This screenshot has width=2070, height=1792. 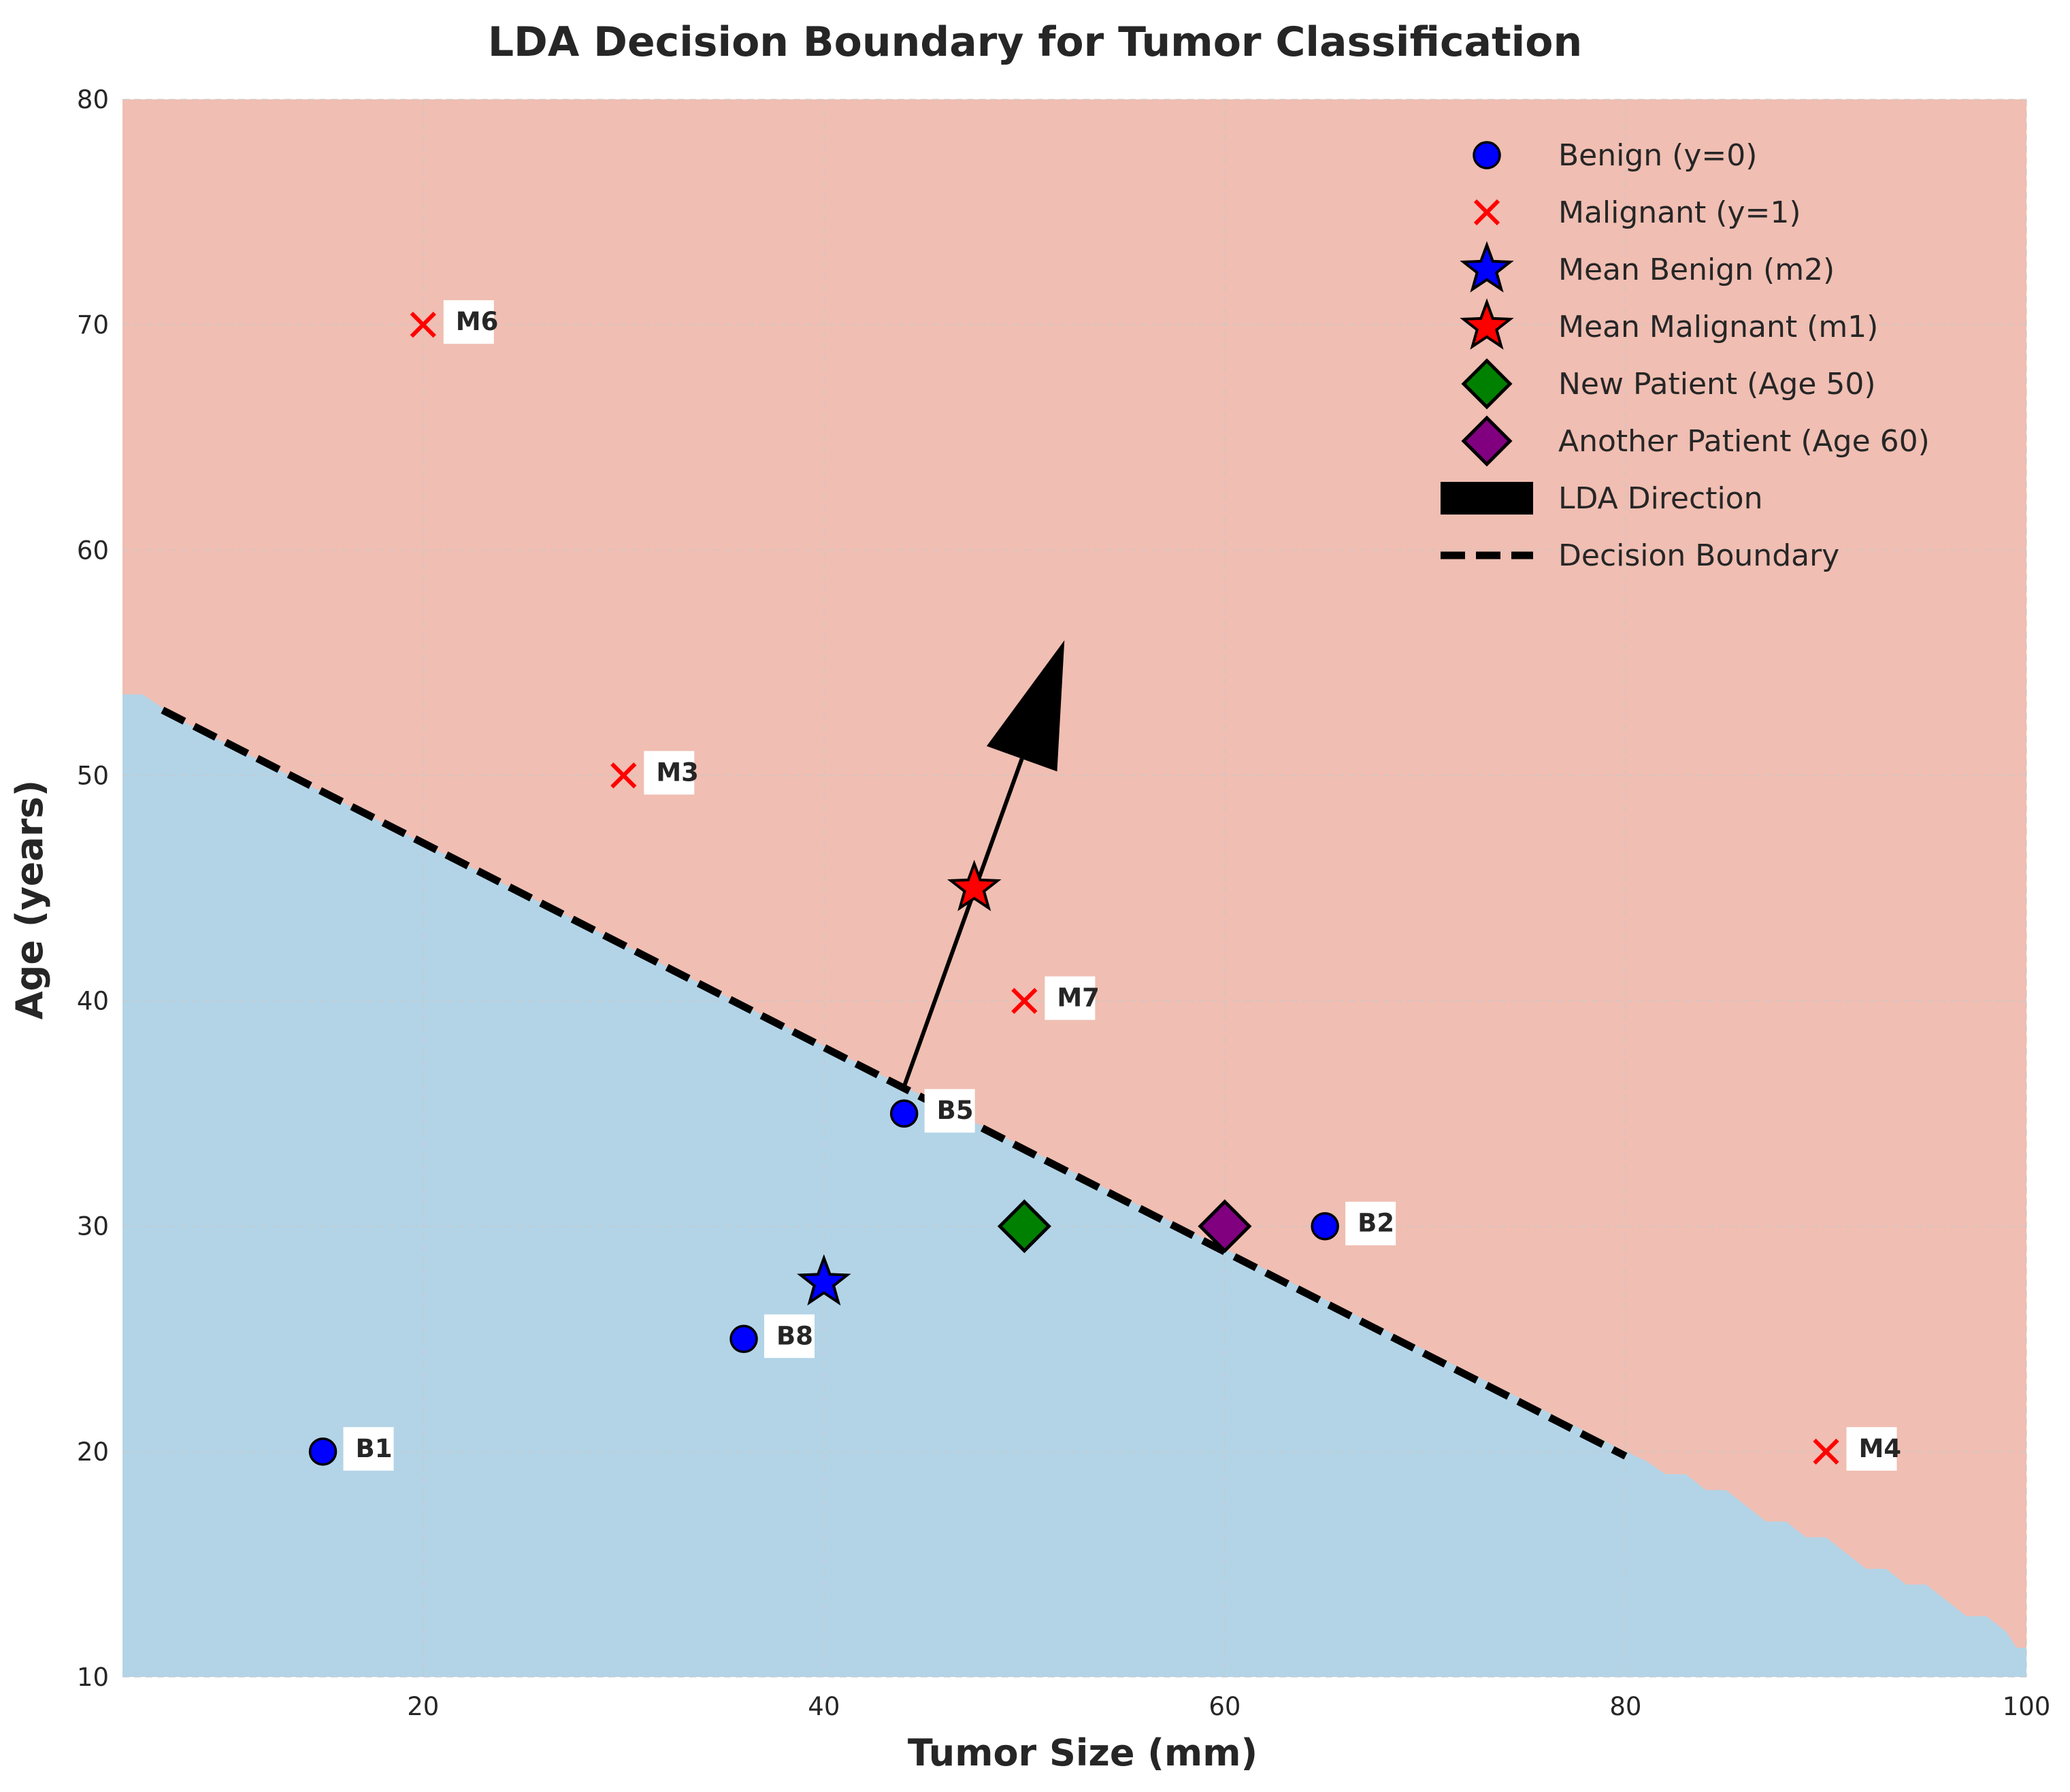 I want to click on legend-entry-decision-boundary: Decision Boundary, so click(x=1640, y=556).